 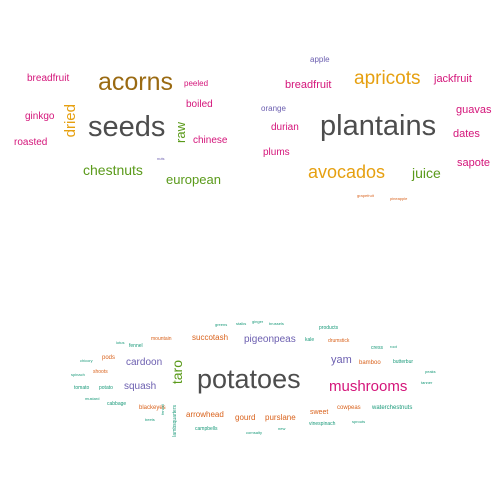 I want to click on word-peeled: peeled, so click(x=196, y=83).